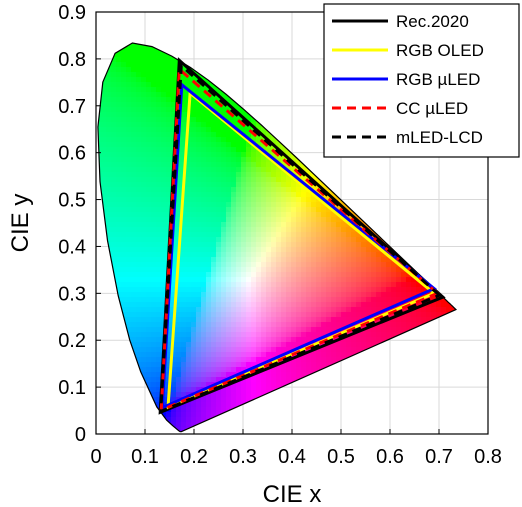 This screenshot has height=507, width=522. I want to click on y-tick-label: 0.1, so click(72, 388).